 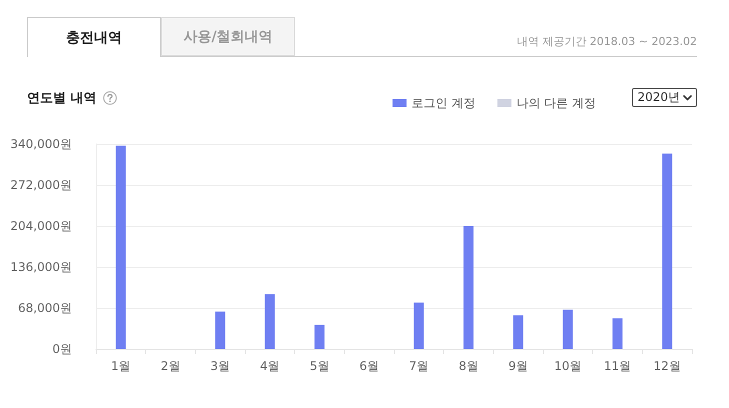 I want to click on chart-title: 연도별 내역, so click(x=62, y=98).